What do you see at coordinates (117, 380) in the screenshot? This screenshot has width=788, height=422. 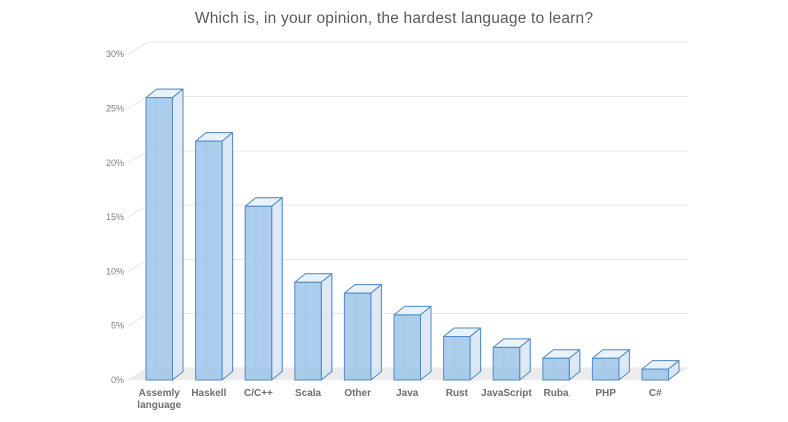 I see `ytick-label: 0%` at bounding box center [117, 380].